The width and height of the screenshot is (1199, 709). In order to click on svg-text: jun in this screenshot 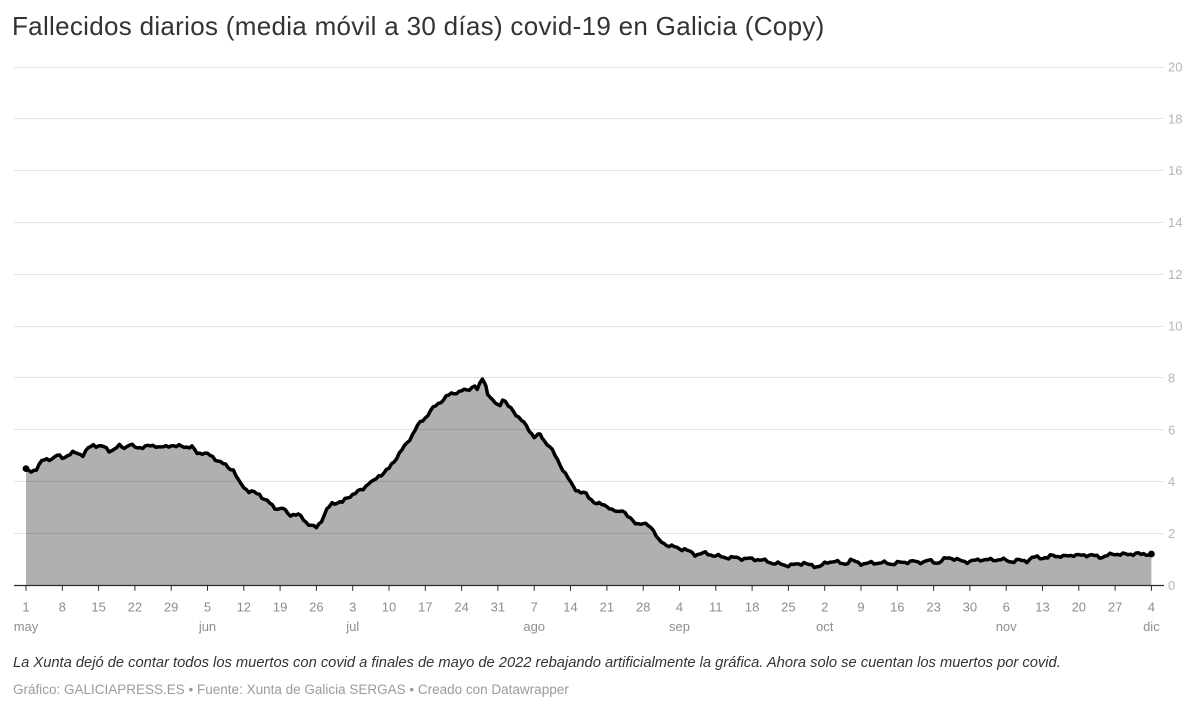, I will do `click(207, 626)`.